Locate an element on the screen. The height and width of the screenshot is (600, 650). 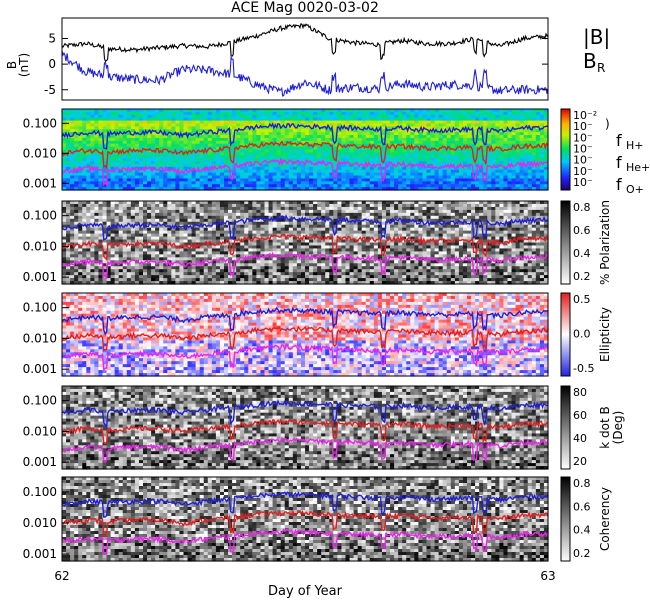
colorbar-tick-label: 60 is located at coordinates (580, 415).